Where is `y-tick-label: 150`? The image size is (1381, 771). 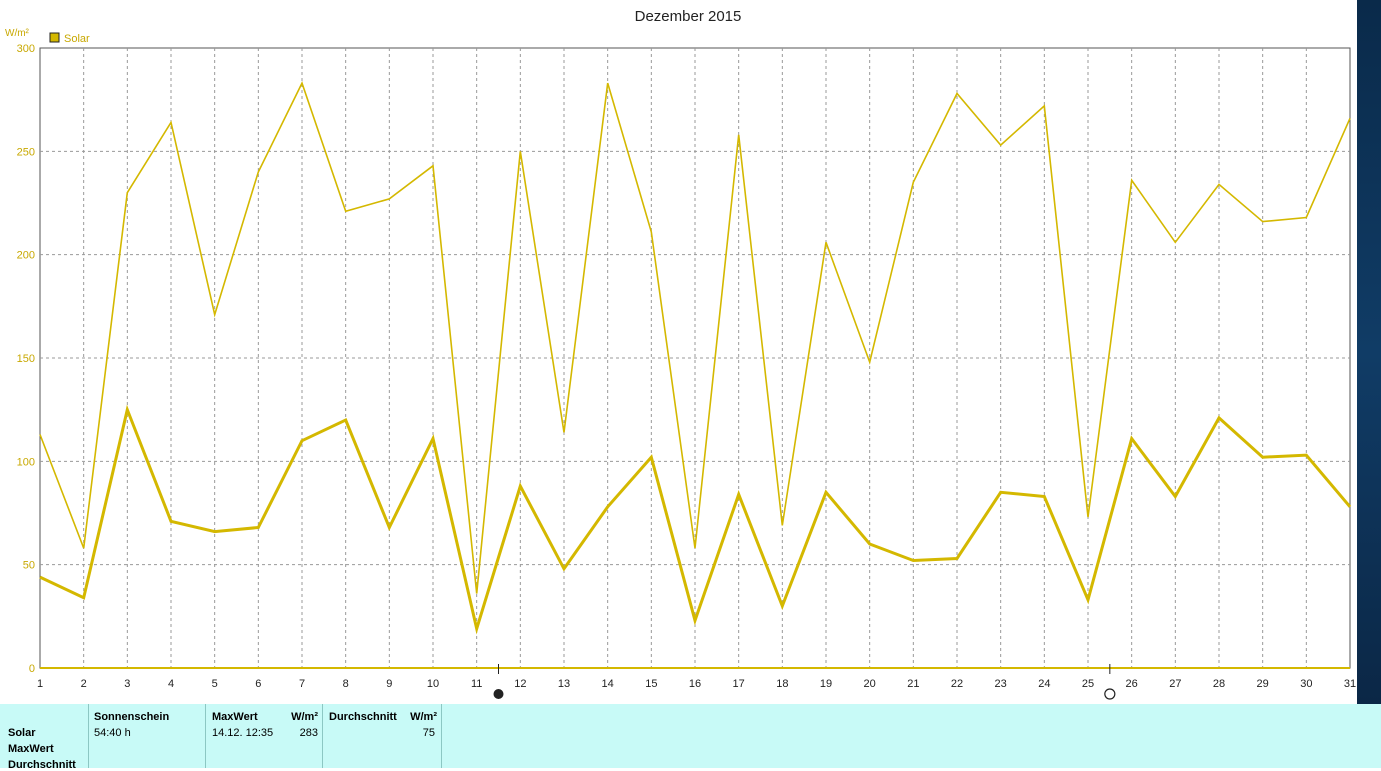
y-tick-label: 150 is located at coordinates (26, 359).